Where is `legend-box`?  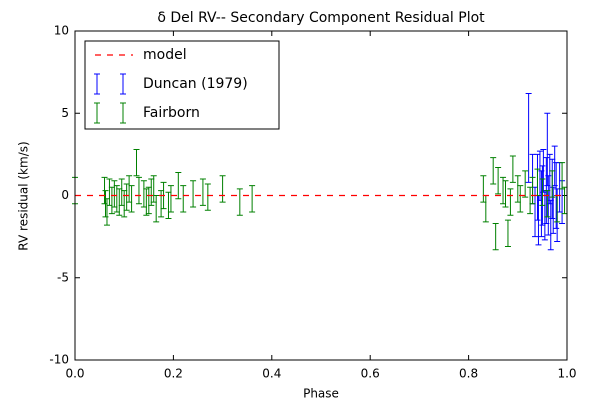
legend-box is located at coordinates (182, 85).